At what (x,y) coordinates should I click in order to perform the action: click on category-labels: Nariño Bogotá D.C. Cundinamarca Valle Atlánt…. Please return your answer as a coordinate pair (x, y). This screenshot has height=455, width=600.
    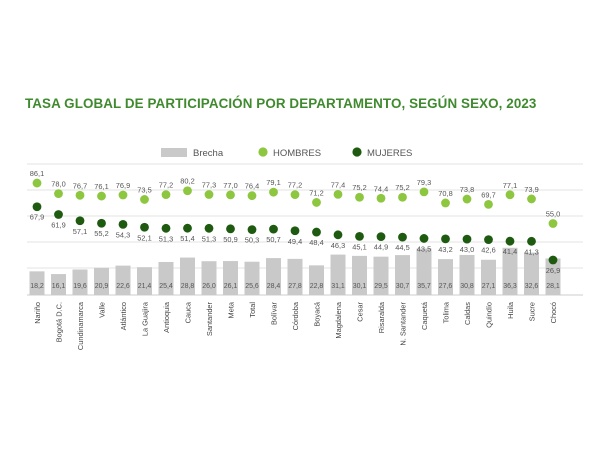
    Looking at the image, I should click on (295, 325).